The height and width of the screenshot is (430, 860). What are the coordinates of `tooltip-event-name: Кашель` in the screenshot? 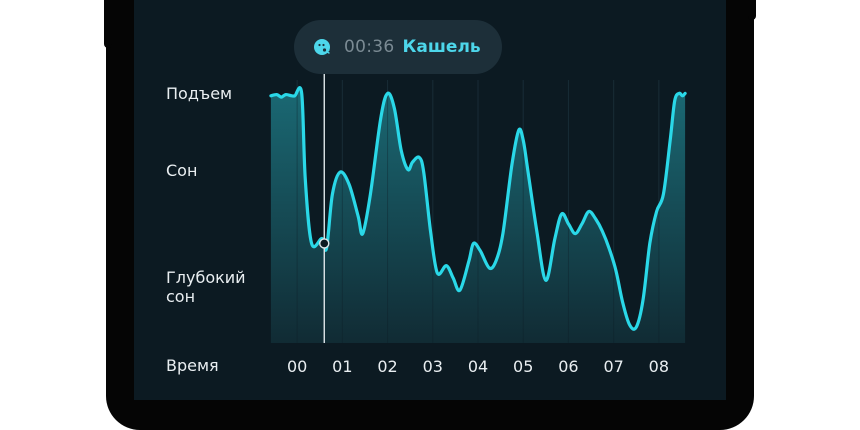 It's located at (441, 47).